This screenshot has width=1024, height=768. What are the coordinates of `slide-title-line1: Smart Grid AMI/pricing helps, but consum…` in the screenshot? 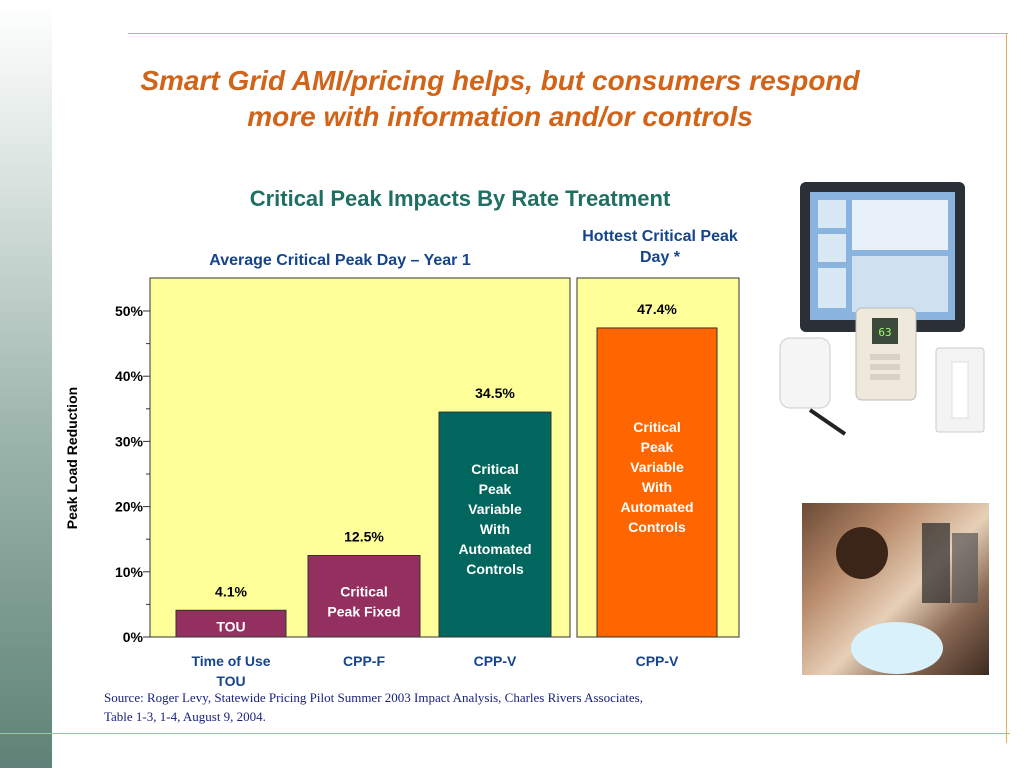 It's located at (500, 80).